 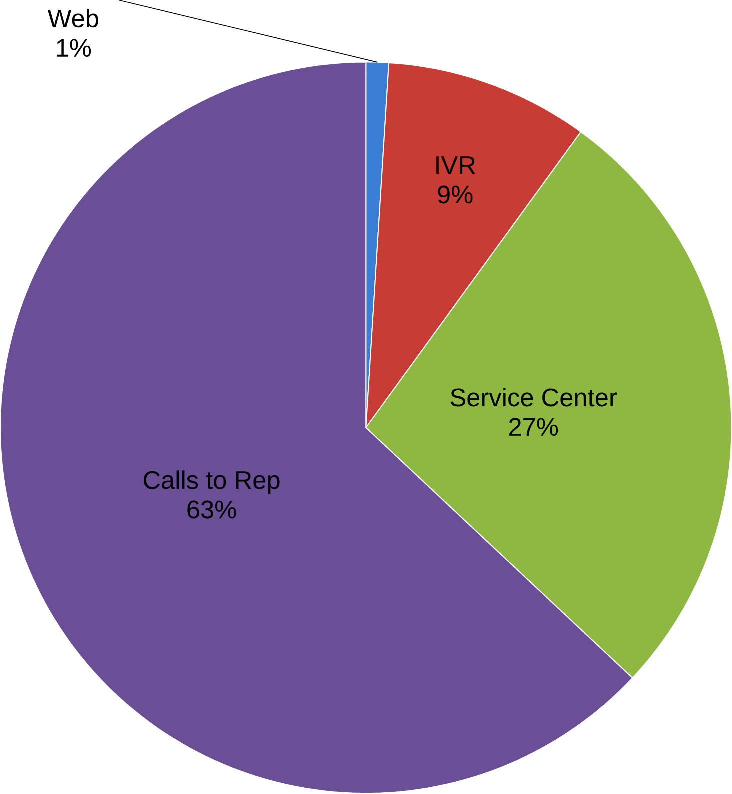 What do you see at coordinates (456, 165) in the screenshot?
I see `slice-label: IVR` at bounding box center [456, 165].